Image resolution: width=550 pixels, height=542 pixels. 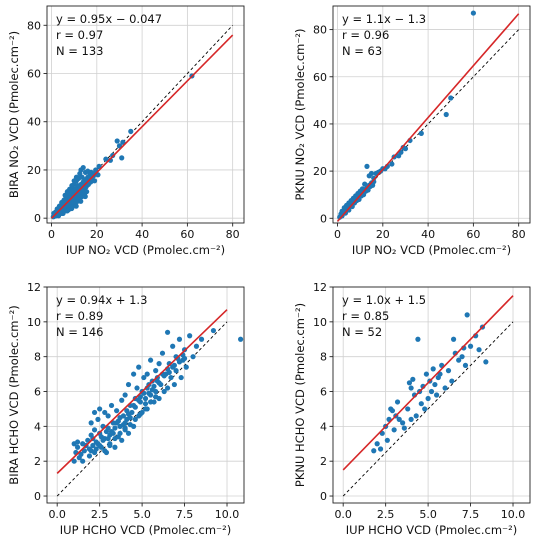 I want to click on y-axis-label: BIRA HCHO VCD (Pmolec.cm⁻²), so click(x=14, y=394).